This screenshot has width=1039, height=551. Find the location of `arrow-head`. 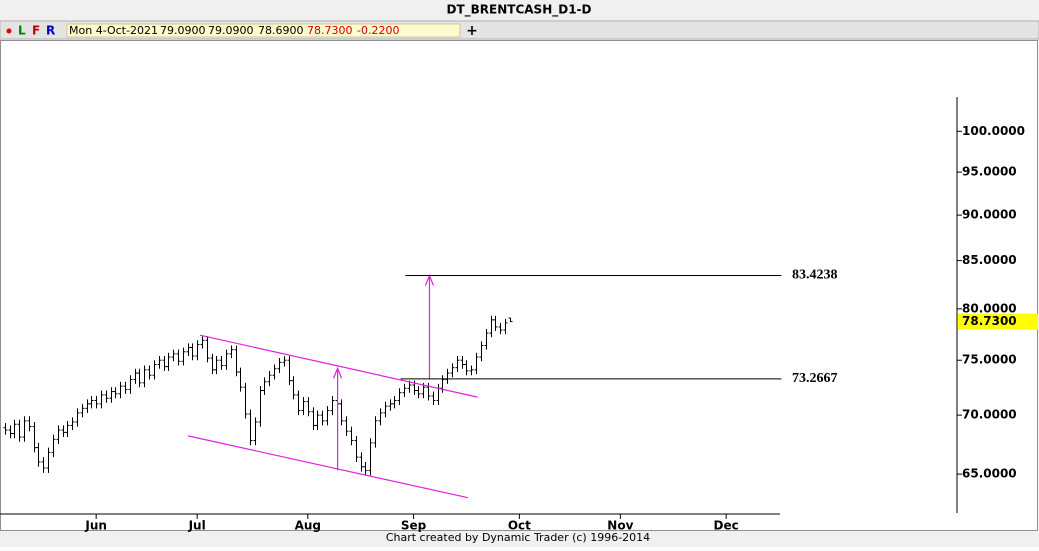

arrow-head is located at coordinates (338, 372).